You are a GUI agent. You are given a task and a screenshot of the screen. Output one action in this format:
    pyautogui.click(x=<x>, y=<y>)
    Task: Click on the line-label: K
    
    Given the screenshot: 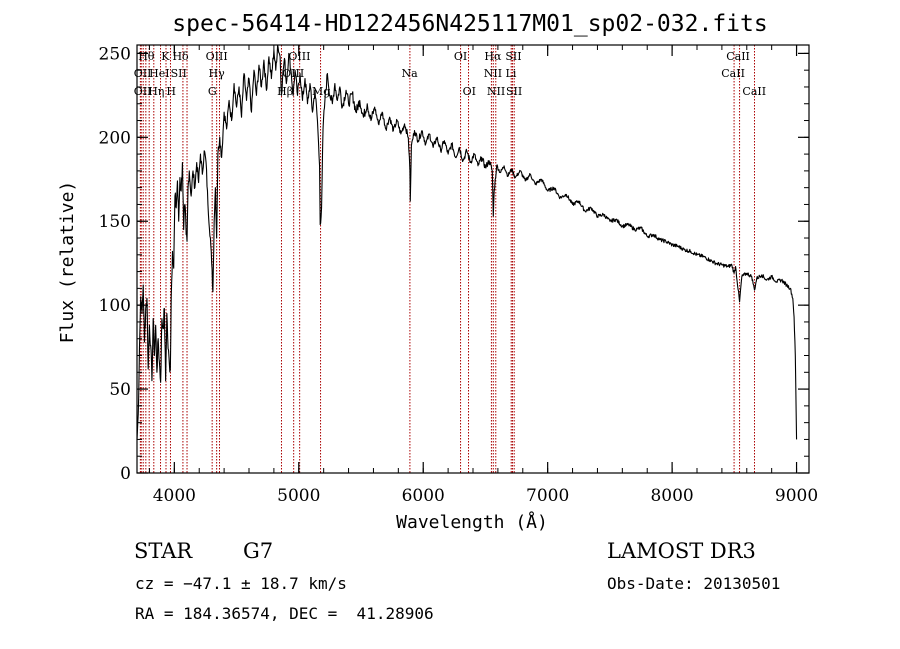 What is the action you would take?
    pyautogui.click(x=165, y=56)
    